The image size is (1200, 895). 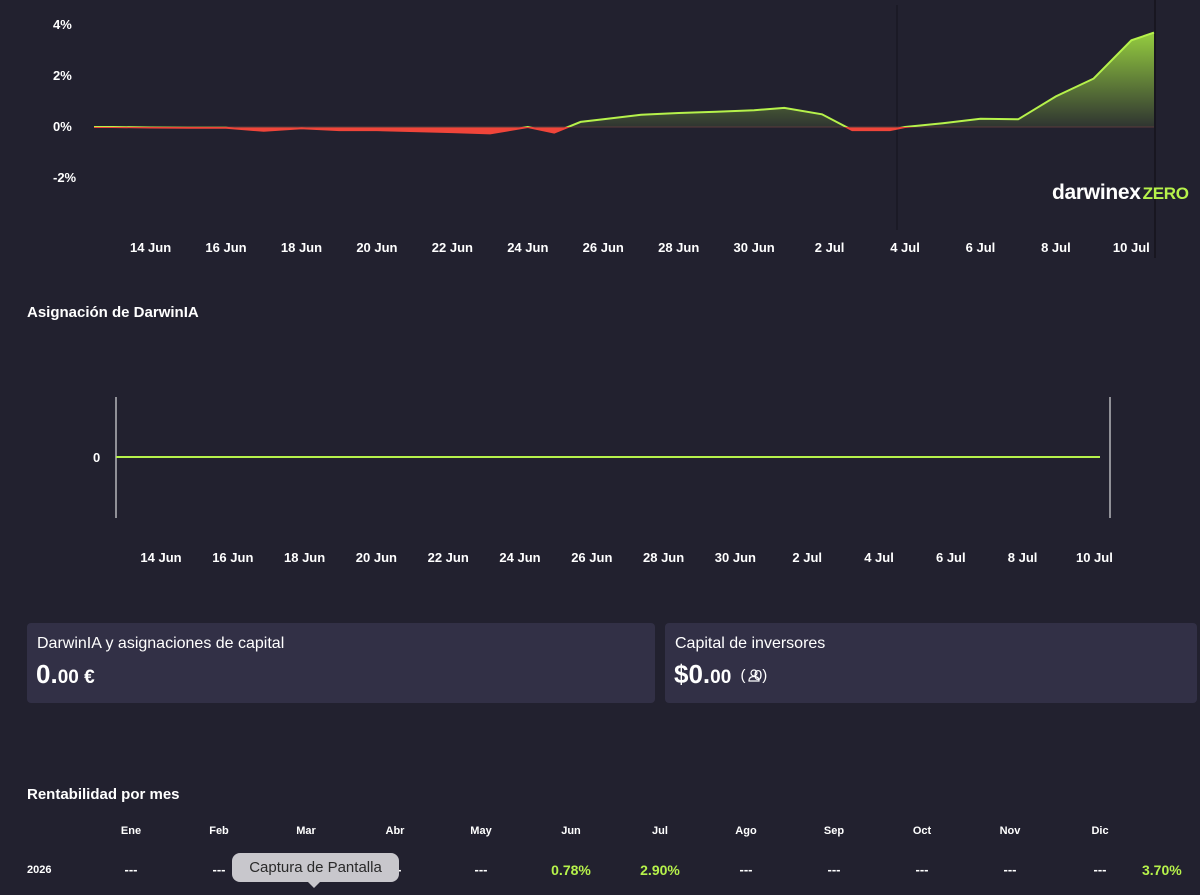 What do you see at coordinates (922, 831) in the screenshot?
I see `month-header: Oct` at bounding box center [922, 831].